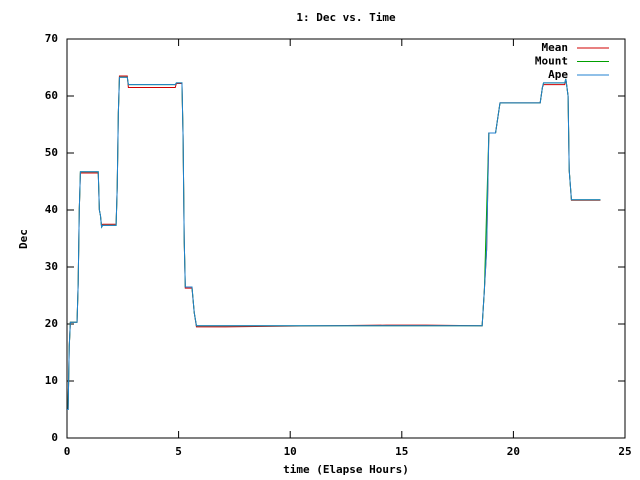 The height and width of the screenshot is (480, 640). I want to click on legend-label: Ape, so click(558, 74).